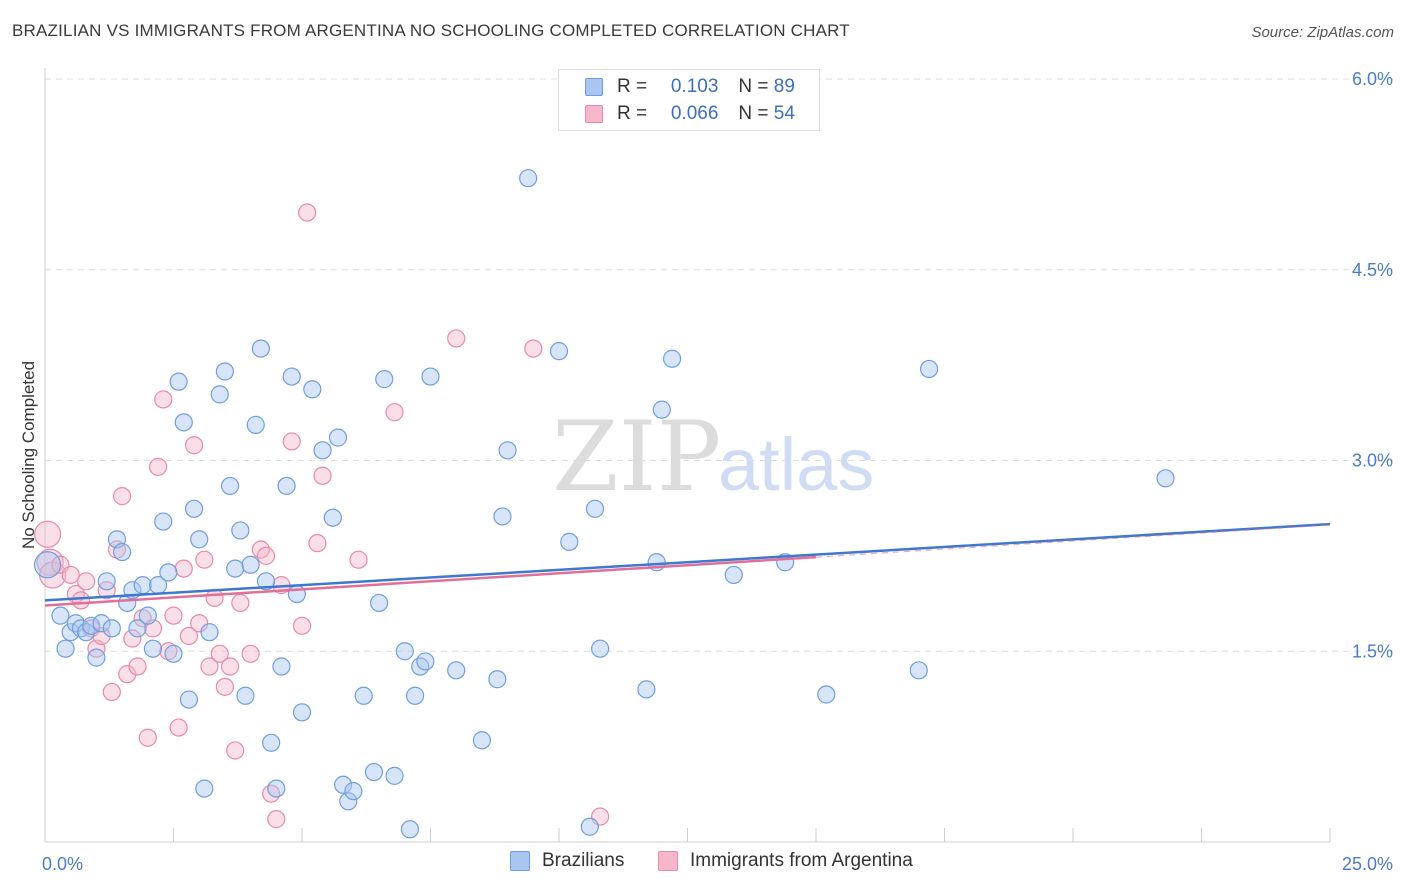 This screenshot has width=1406, height=892. What do you see at coordinates (694, 113) in the screenshot?
I see `legend-r-value: 0.066` at bounding box center [694, 113].